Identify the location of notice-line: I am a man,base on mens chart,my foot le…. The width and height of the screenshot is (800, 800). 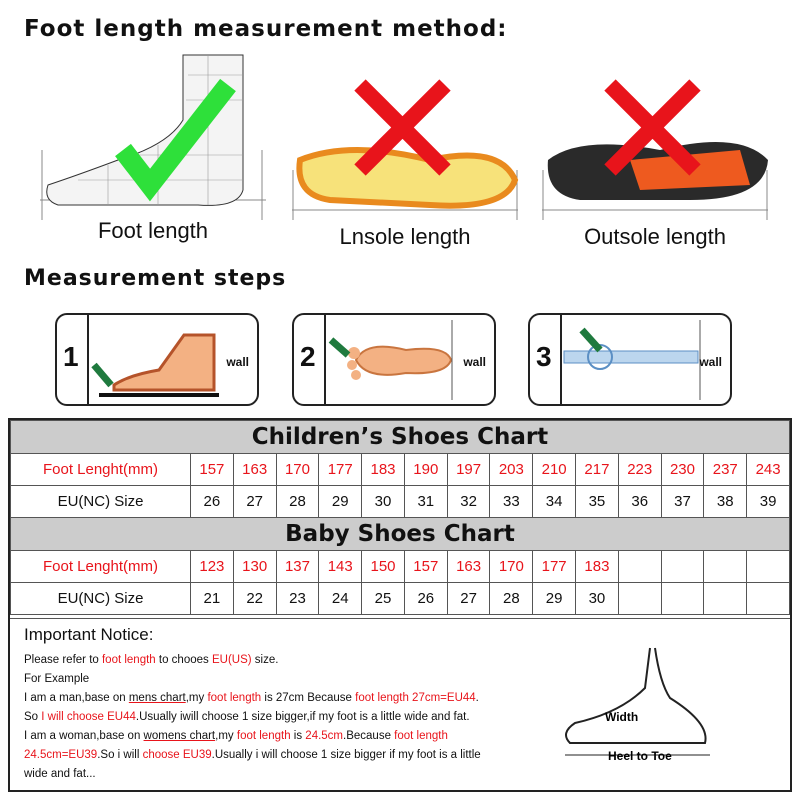
(400, 698).